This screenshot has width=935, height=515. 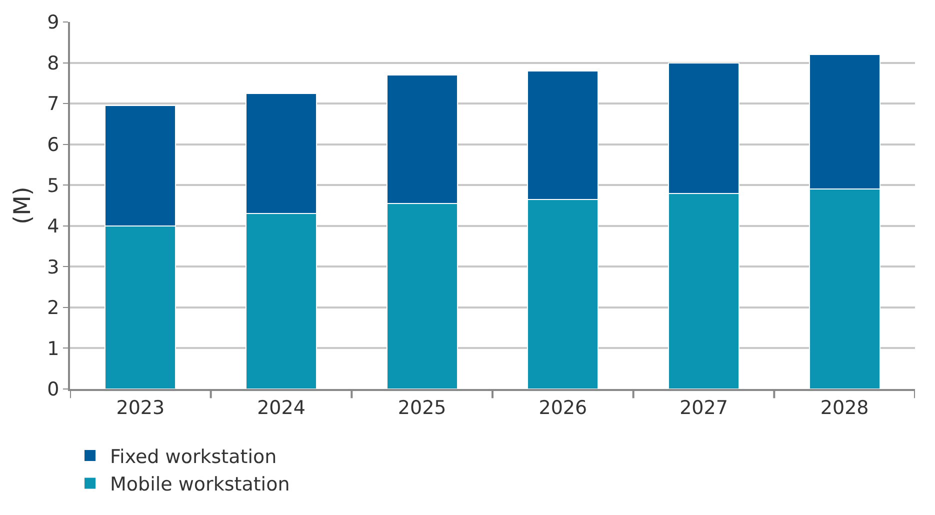 I want to click on y-tick-label: 4, so click(x=53, y=227).